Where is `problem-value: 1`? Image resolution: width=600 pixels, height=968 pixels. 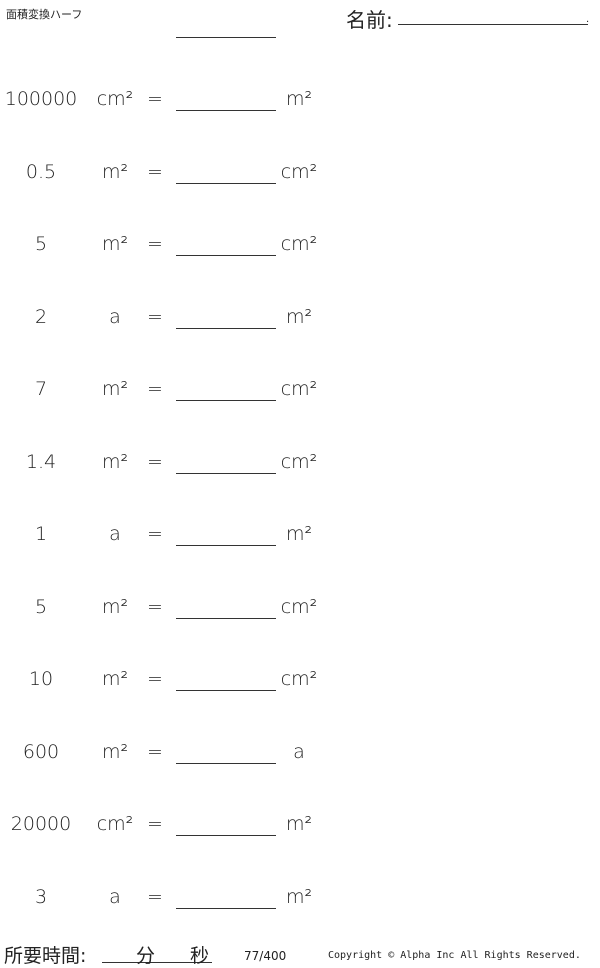 problem-value: 1 is located at coordinates (41, 534).